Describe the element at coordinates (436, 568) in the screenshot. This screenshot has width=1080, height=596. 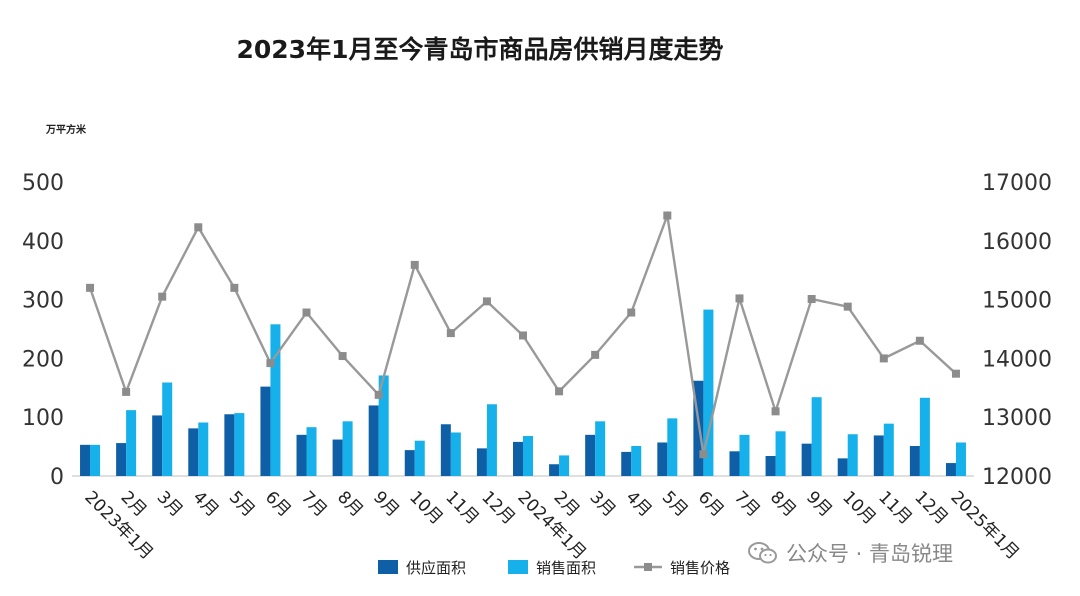
I see `legend-label: 供应面积` at that location.